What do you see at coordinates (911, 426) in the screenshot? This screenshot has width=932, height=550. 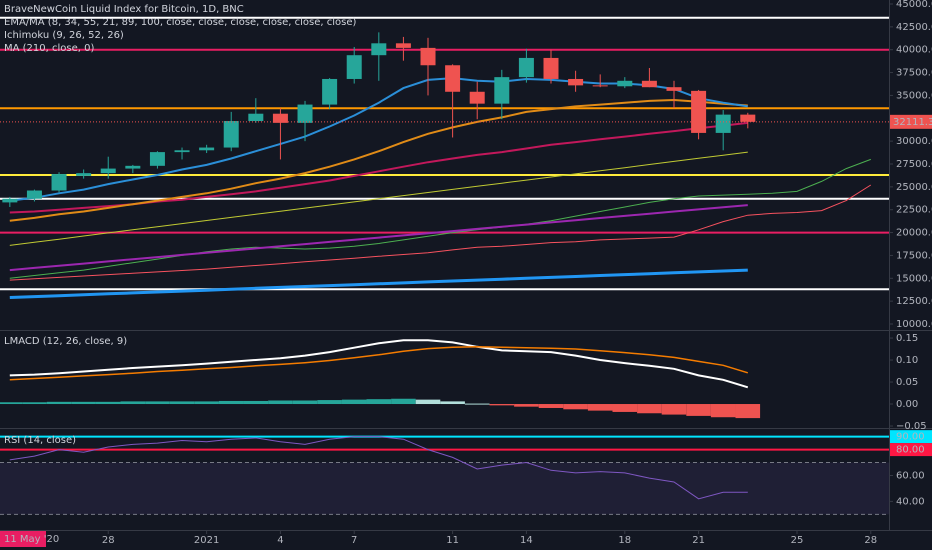 I see `y-tick-label: −0.05` at bounding box center [911, 426].